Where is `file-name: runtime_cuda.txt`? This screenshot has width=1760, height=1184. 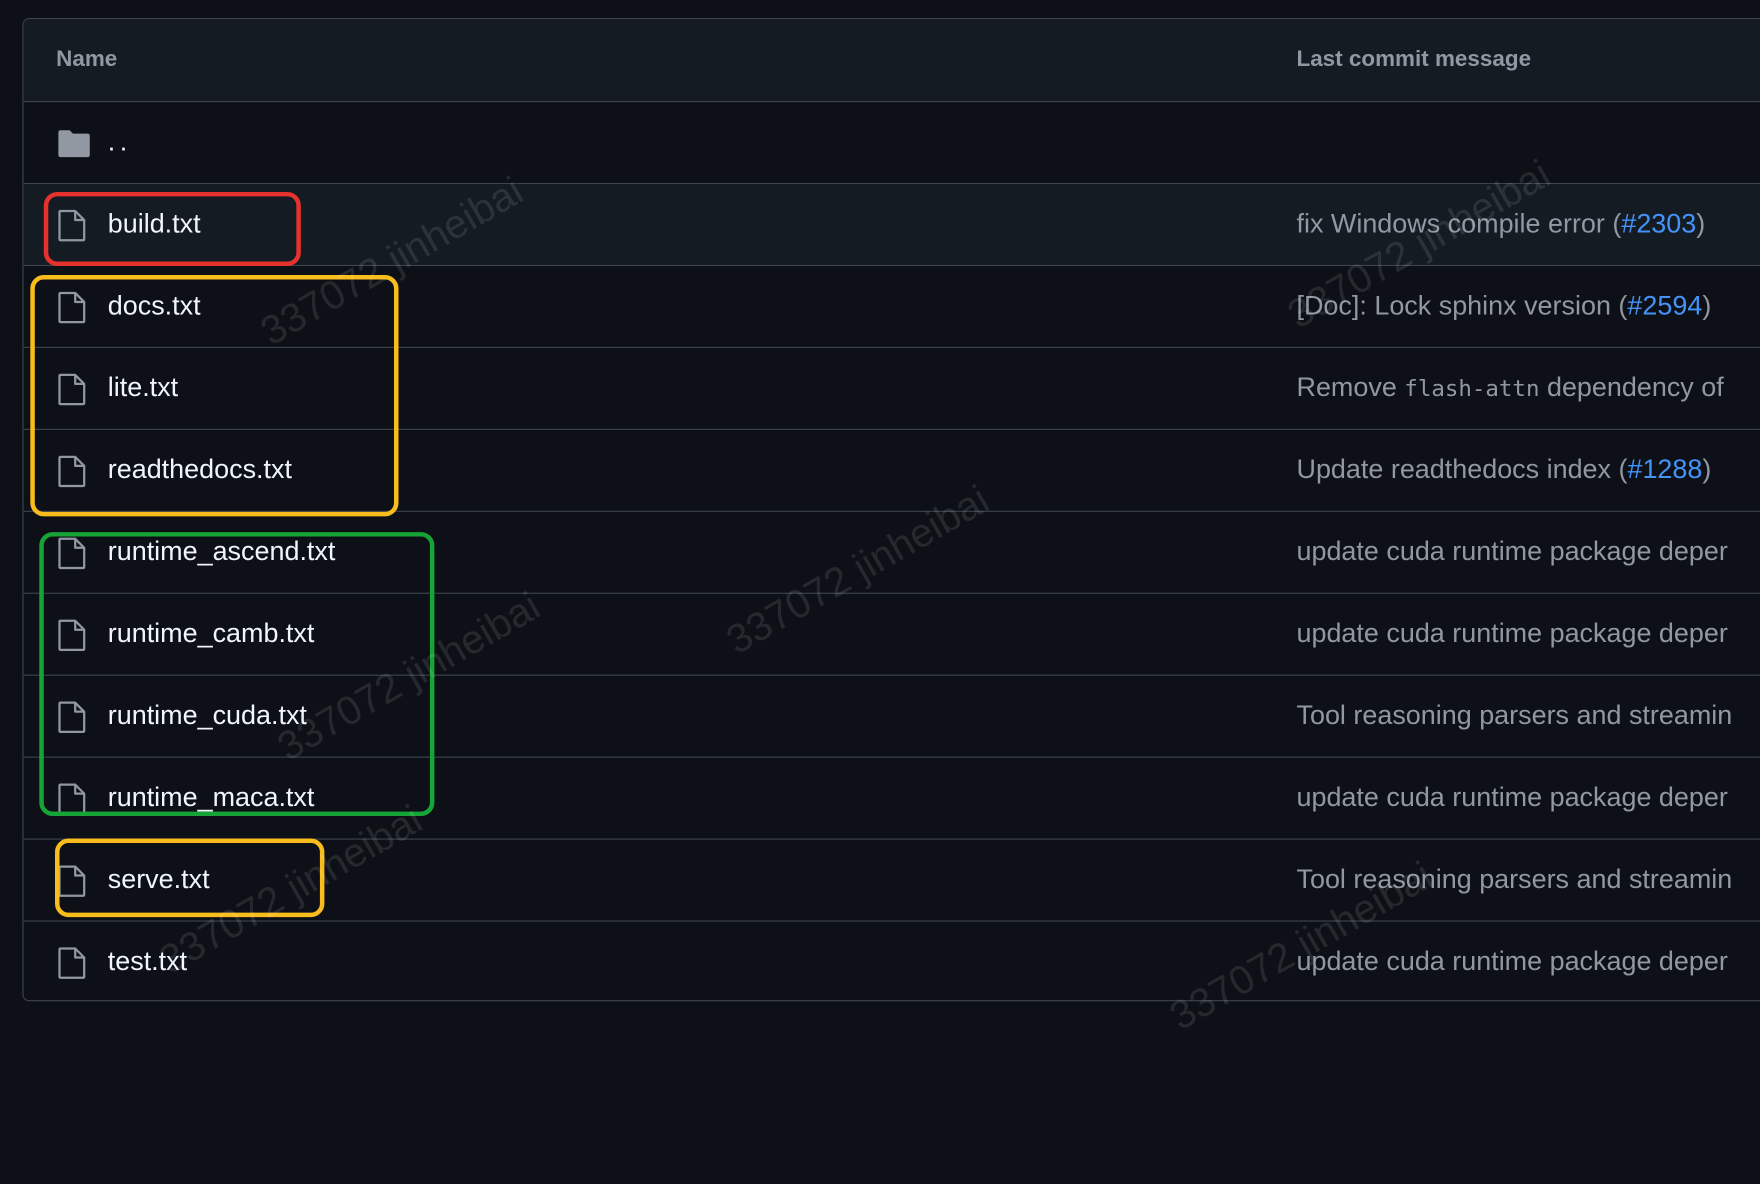 file-name: runtime_cuda.txt is located at coordinates (207, 715).